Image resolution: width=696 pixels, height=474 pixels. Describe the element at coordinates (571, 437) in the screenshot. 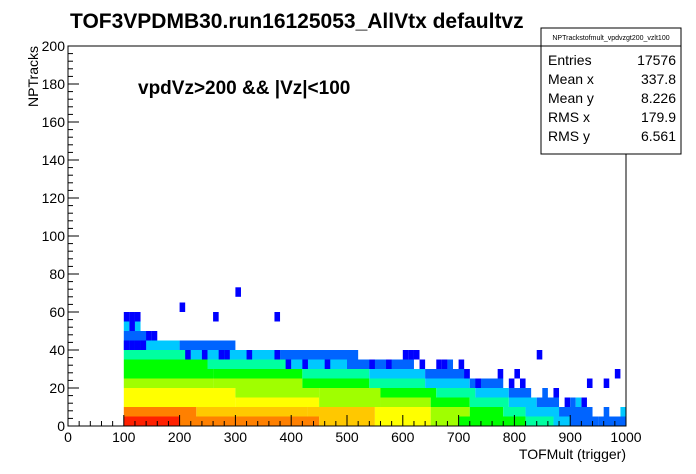

I see `x-tick-label: 900` at that location.